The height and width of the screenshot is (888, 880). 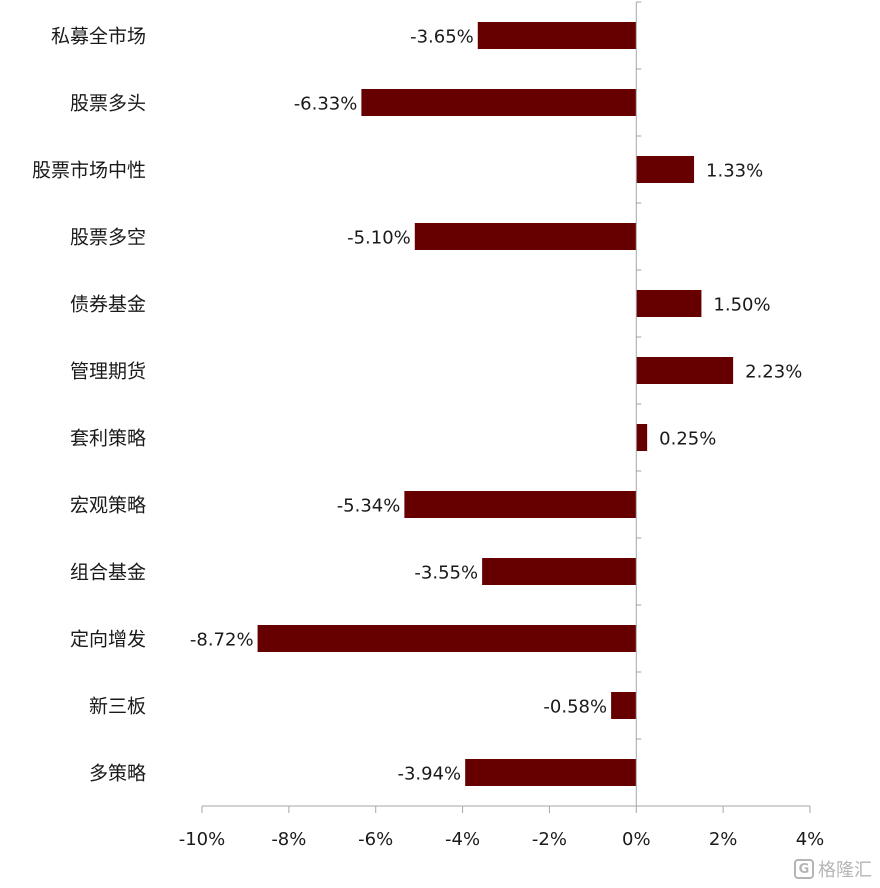 What do you see at coordinates (108, 506) in the screenshot?
I see `category-label: 宏观策略` at bounding box center [108, 506].